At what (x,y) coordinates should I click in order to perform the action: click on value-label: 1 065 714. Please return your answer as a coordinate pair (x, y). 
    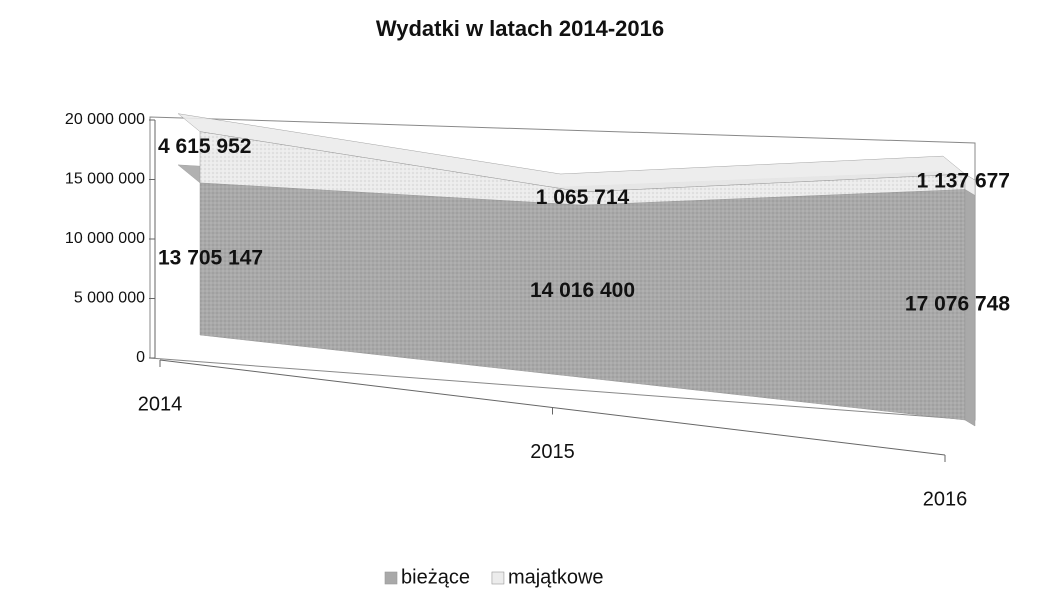
    Looking at the image, I should click on (583, 197).